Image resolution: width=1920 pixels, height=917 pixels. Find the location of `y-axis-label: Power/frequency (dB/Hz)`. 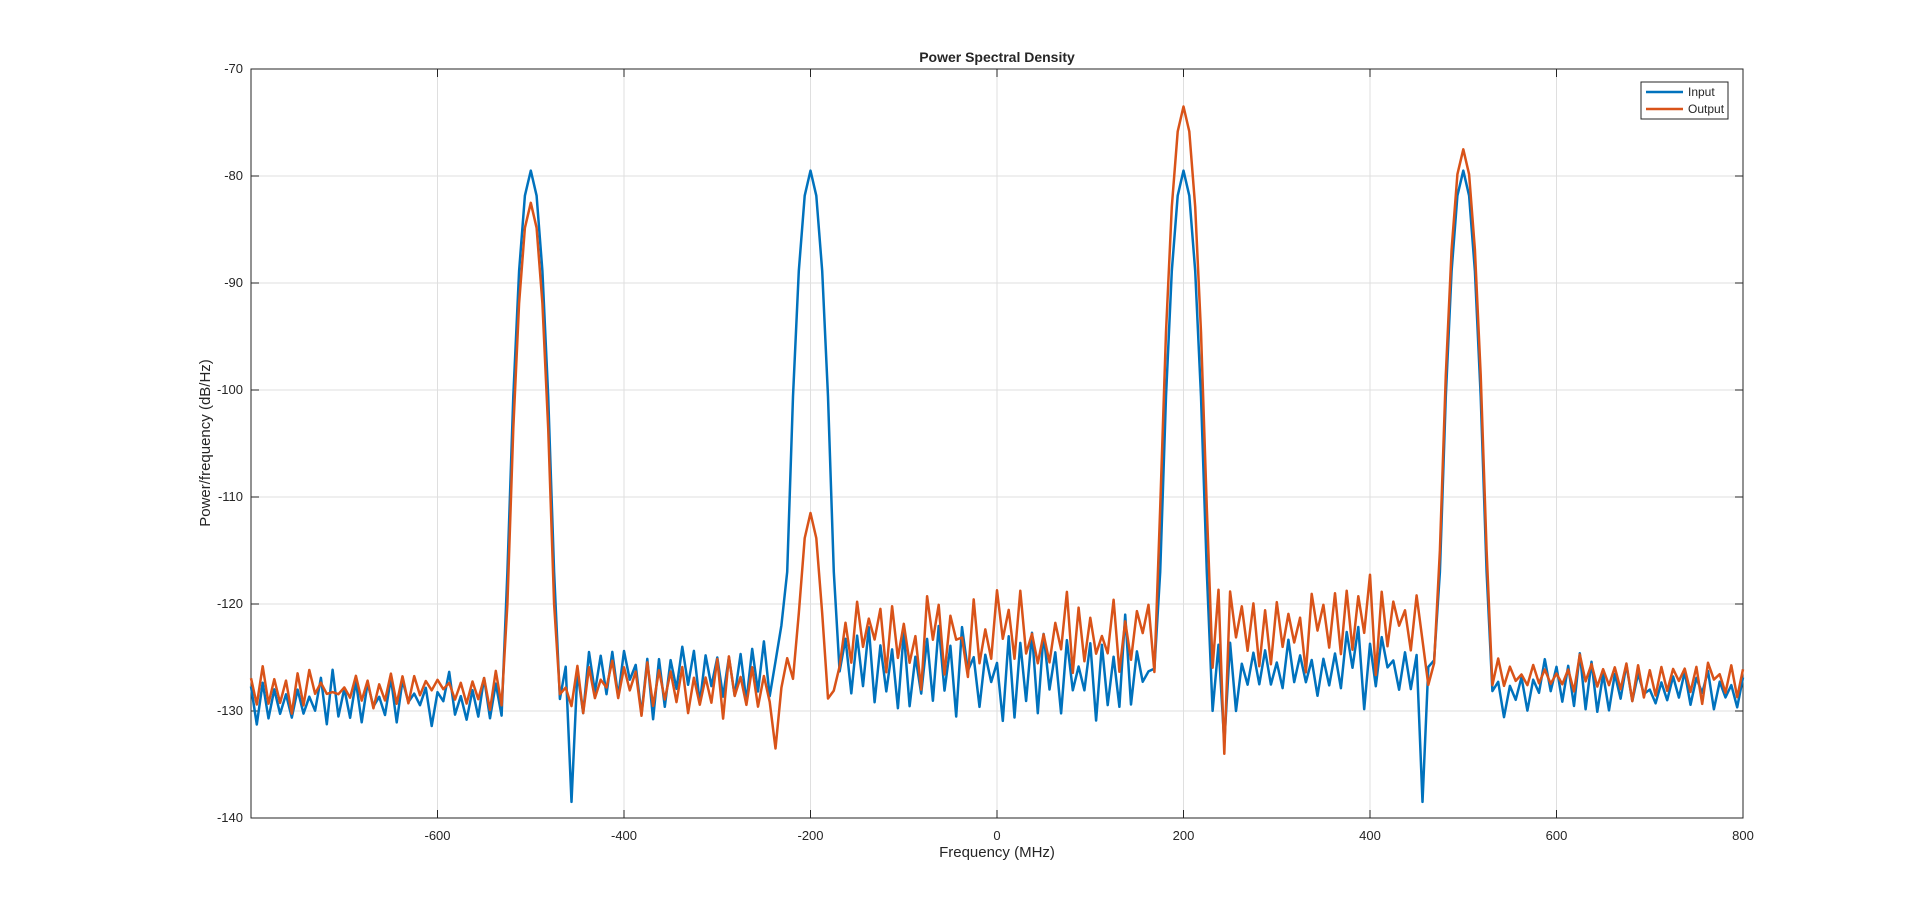

y-axis-label: Power/frequency (dB/Hz) is located at coordinates (205, 443).